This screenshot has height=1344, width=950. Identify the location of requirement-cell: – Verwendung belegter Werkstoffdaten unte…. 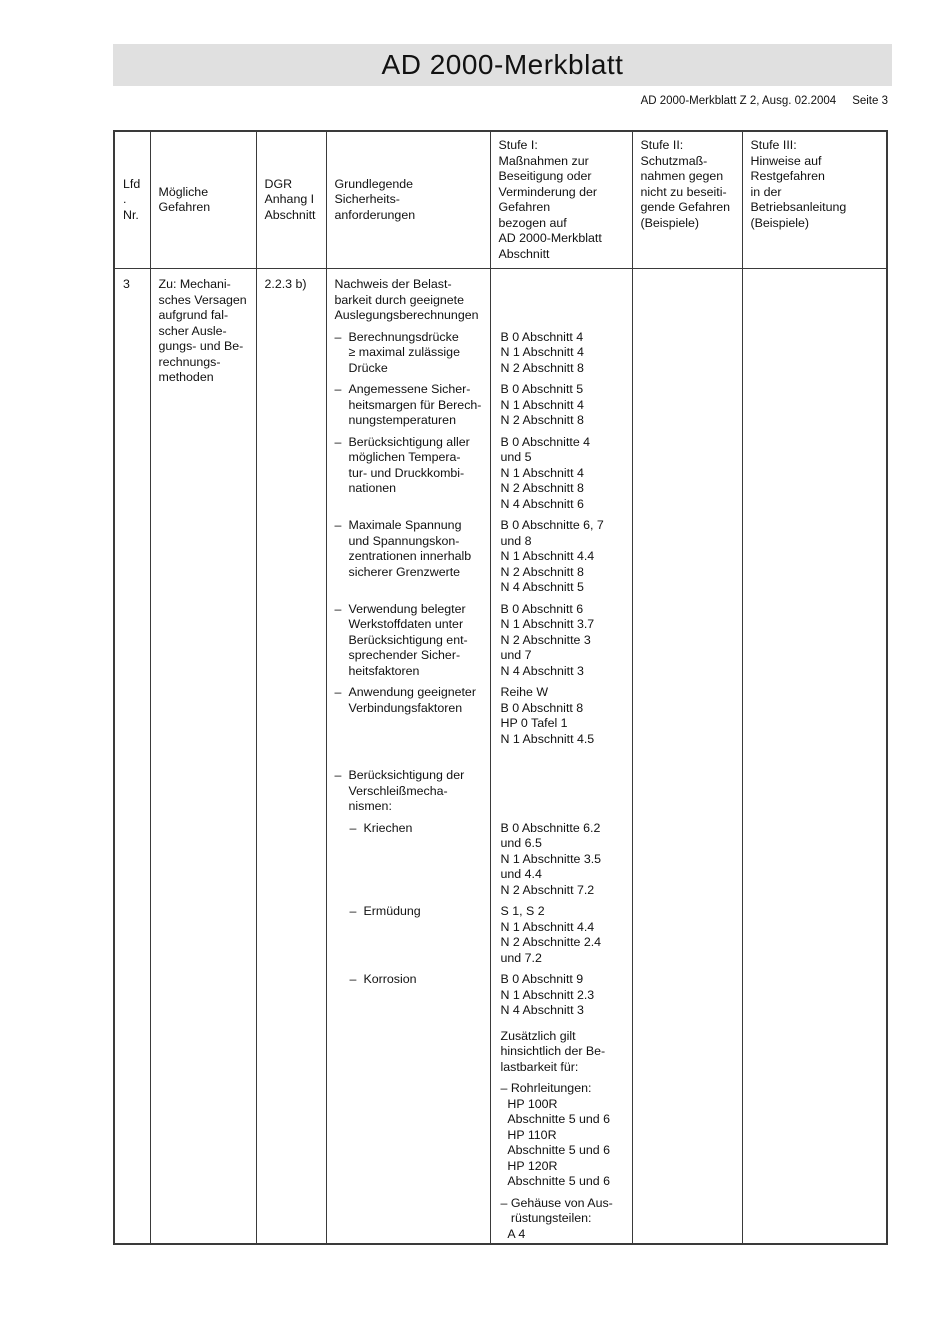
(408, 638).